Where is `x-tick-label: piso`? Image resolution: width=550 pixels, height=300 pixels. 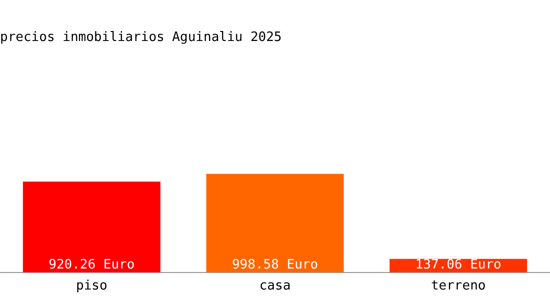
x-tick-label: piso is located at coordinates (92, 286).